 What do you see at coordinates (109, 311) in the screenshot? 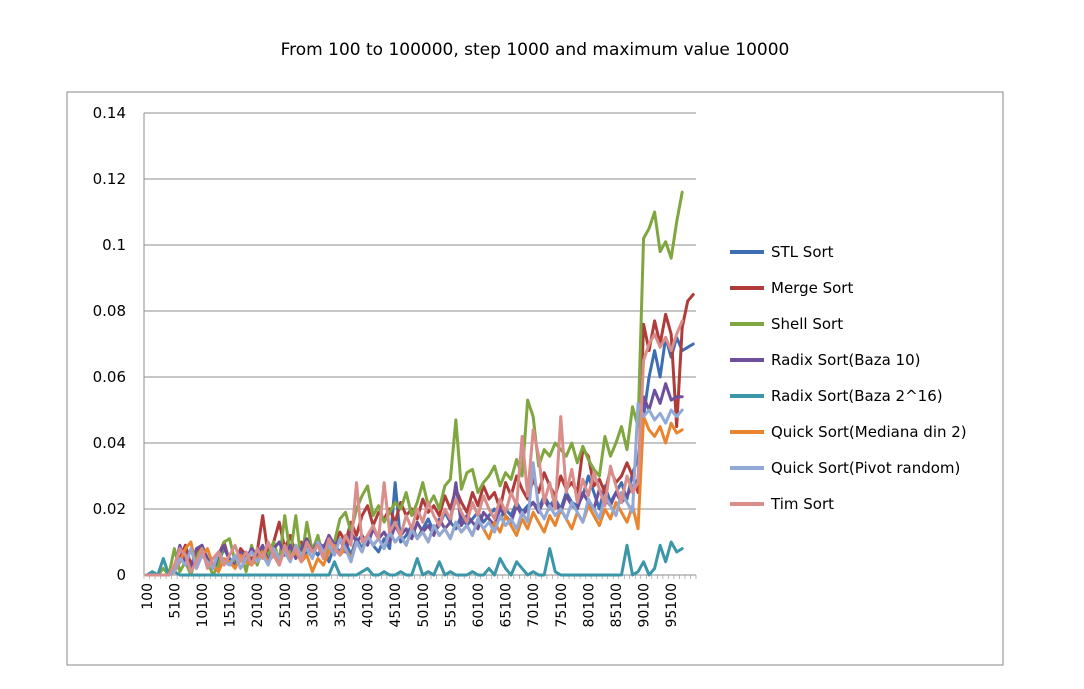
I see `y-tick-label: 0.08` at bounding box center [109, 311].